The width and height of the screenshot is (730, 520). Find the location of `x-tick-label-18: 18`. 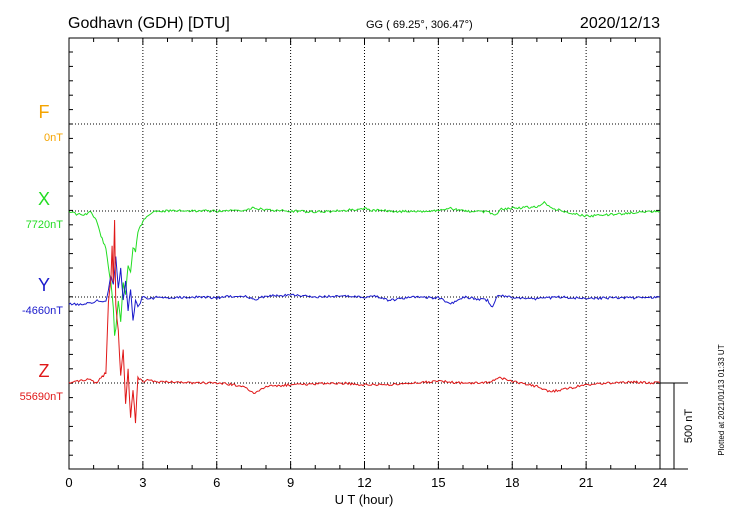

x-tick-label-18: 18 is located at coordinates (512, 482).